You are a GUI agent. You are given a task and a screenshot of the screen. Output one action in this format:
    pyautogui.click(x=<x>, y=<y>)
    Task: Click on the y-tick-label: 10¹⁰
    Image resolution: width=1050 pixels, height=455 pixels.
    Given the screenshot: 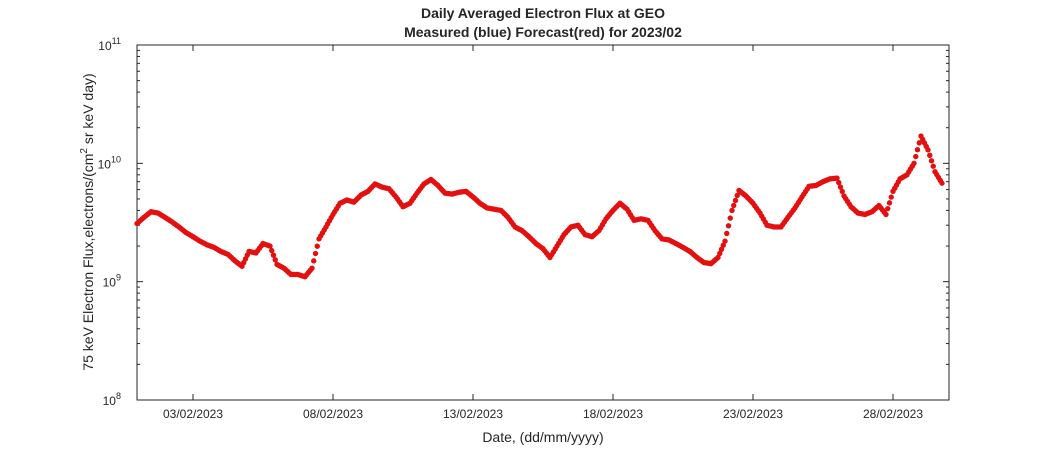 What is the action you would take?
    pyautogui.click(x=109, y=162)
    